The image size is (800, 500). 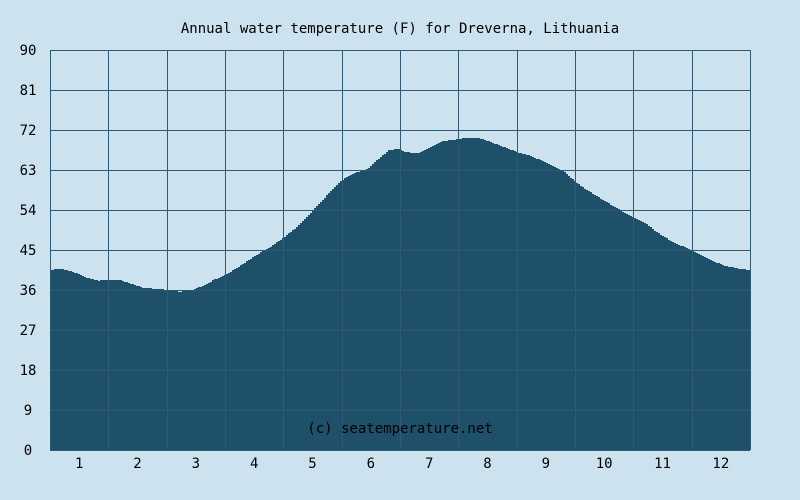 I want to click on x-tick-label: 5, so click(x=312, y=464).